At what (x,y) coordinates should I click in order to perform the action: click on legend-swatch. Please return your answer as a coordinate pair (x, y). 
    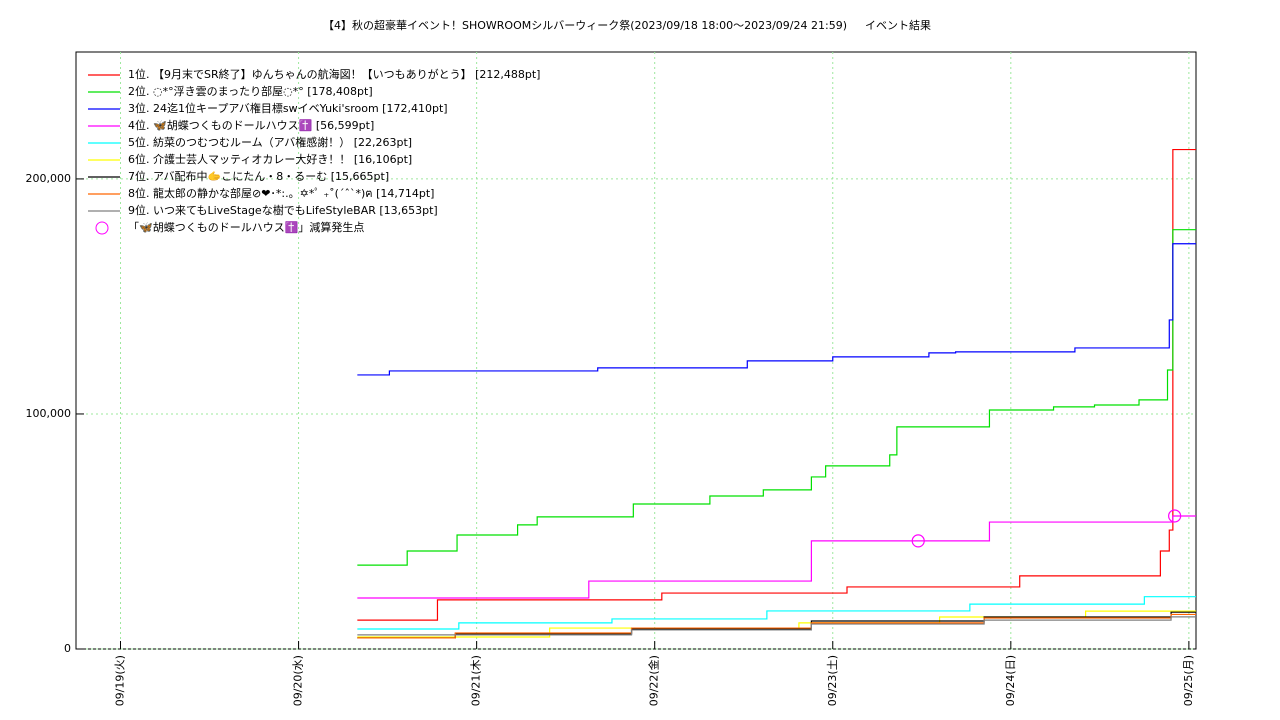
    Looking at the image, I should click on (102, 228).